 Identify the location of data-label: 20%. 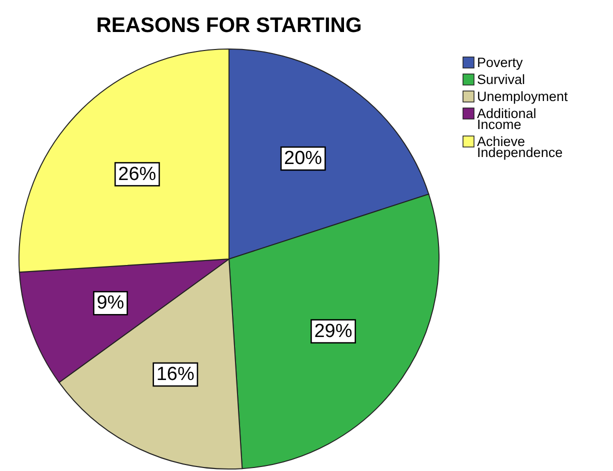
(303, 159).